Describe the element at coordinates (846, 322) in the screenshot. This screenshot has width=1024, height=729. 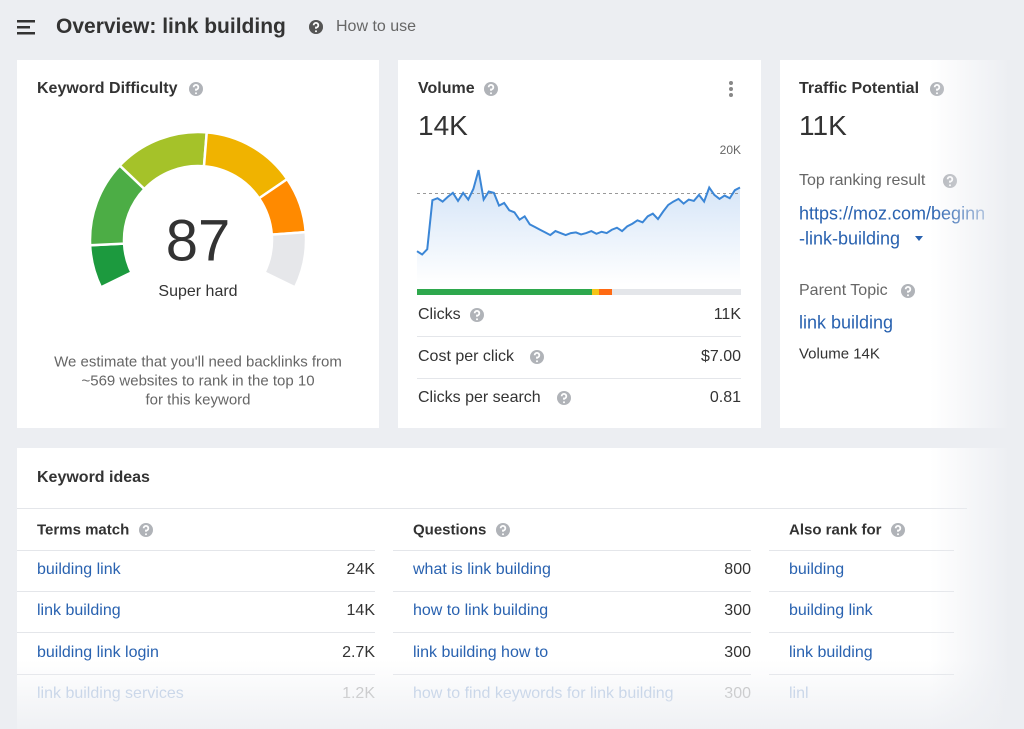
I see `parent-topic-link: link building` at that location.